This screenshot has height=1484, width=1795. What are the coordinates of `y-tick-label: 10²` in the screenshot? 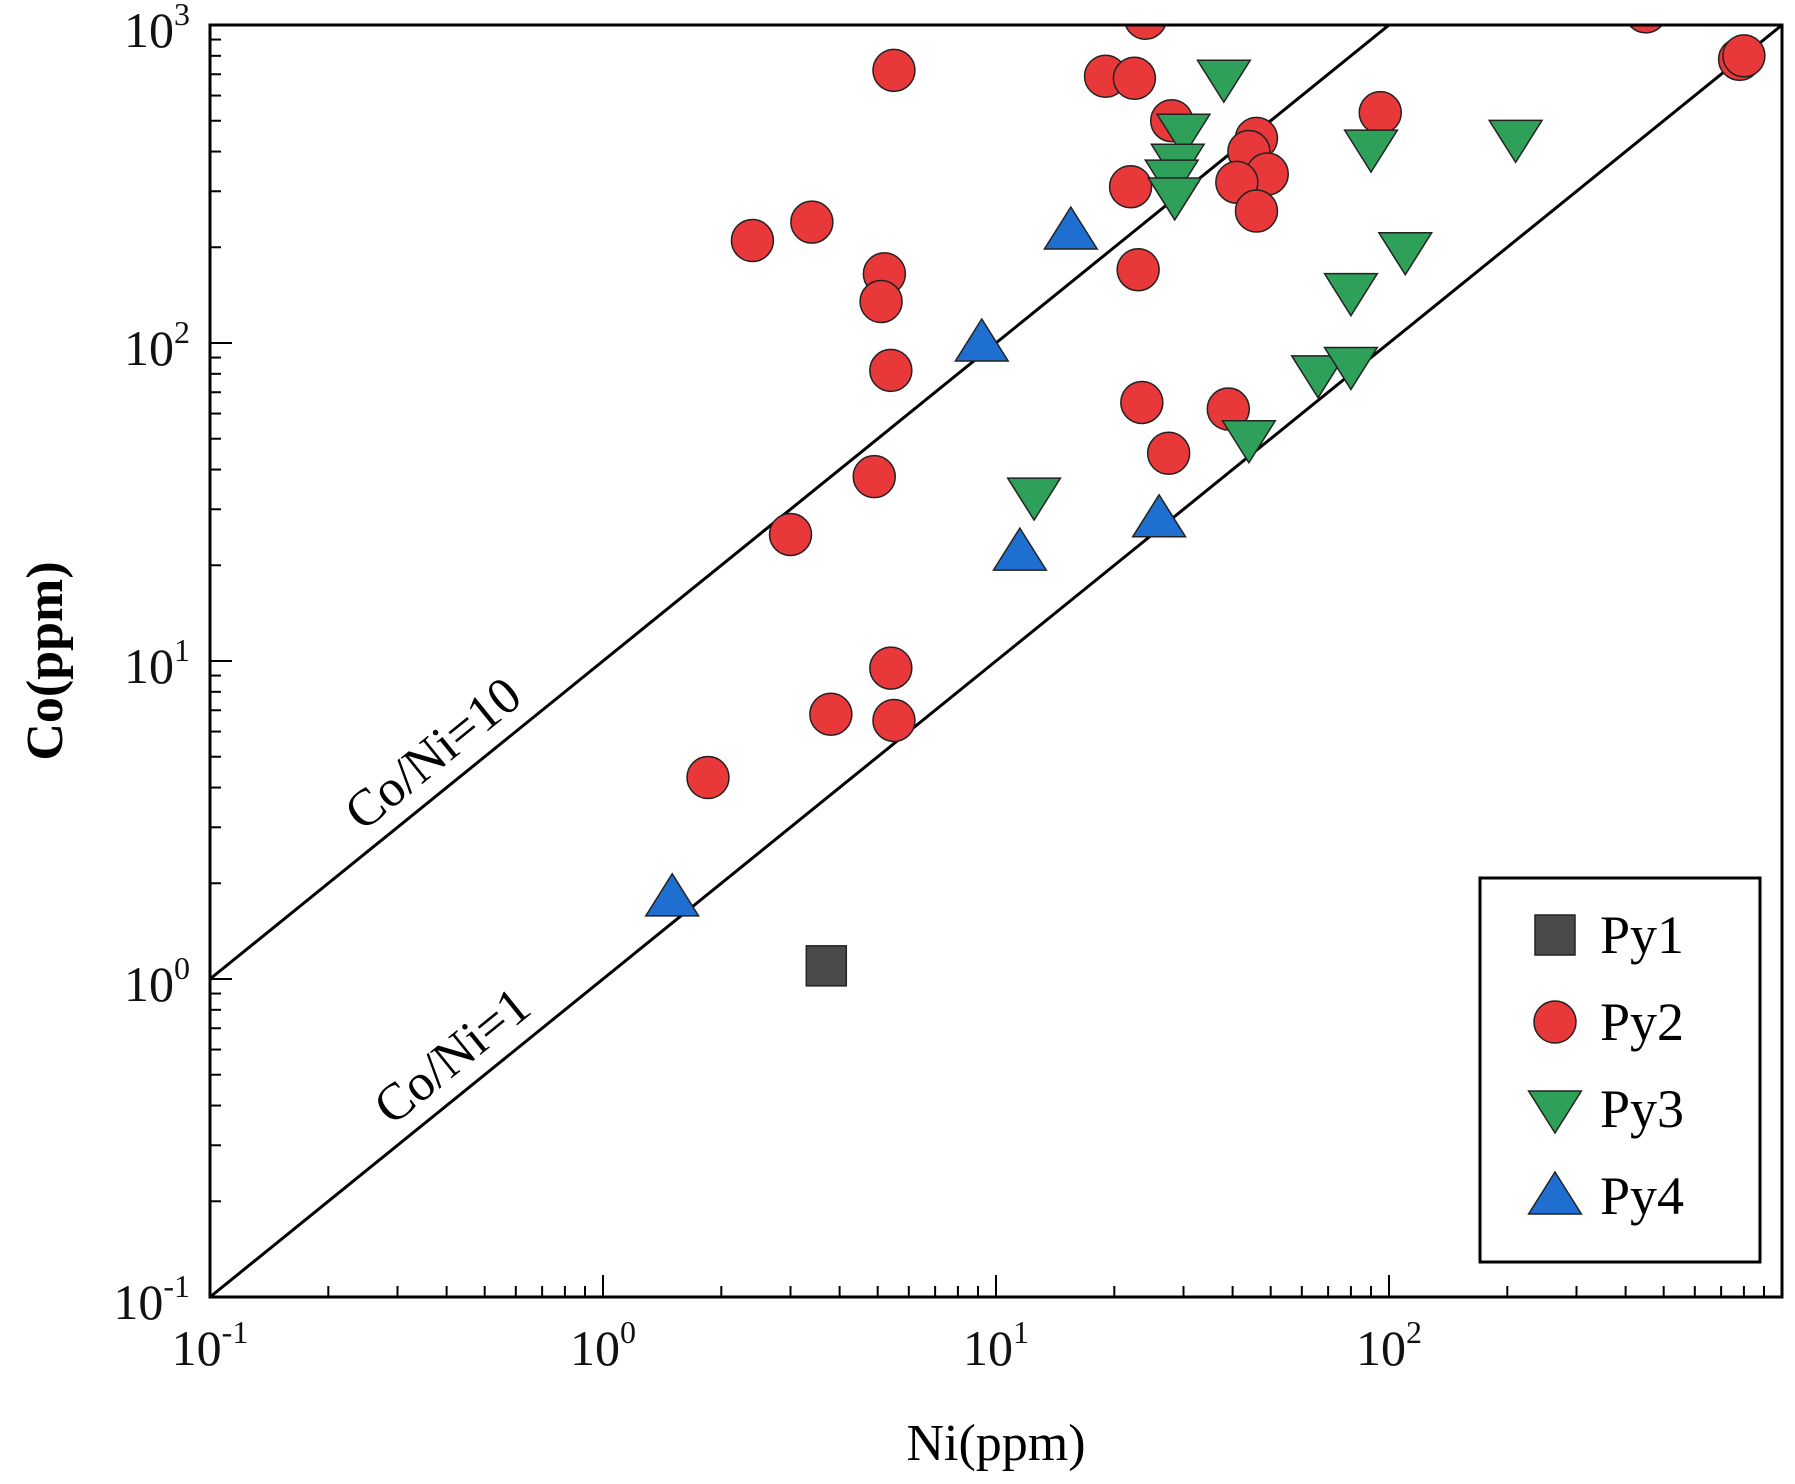 It's located at (157, 345).